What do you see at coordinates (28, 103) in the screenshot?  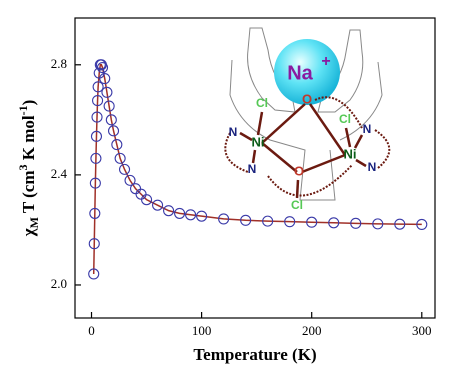 I see `y-axis-title-part: )` at bounding box center [28, 103].